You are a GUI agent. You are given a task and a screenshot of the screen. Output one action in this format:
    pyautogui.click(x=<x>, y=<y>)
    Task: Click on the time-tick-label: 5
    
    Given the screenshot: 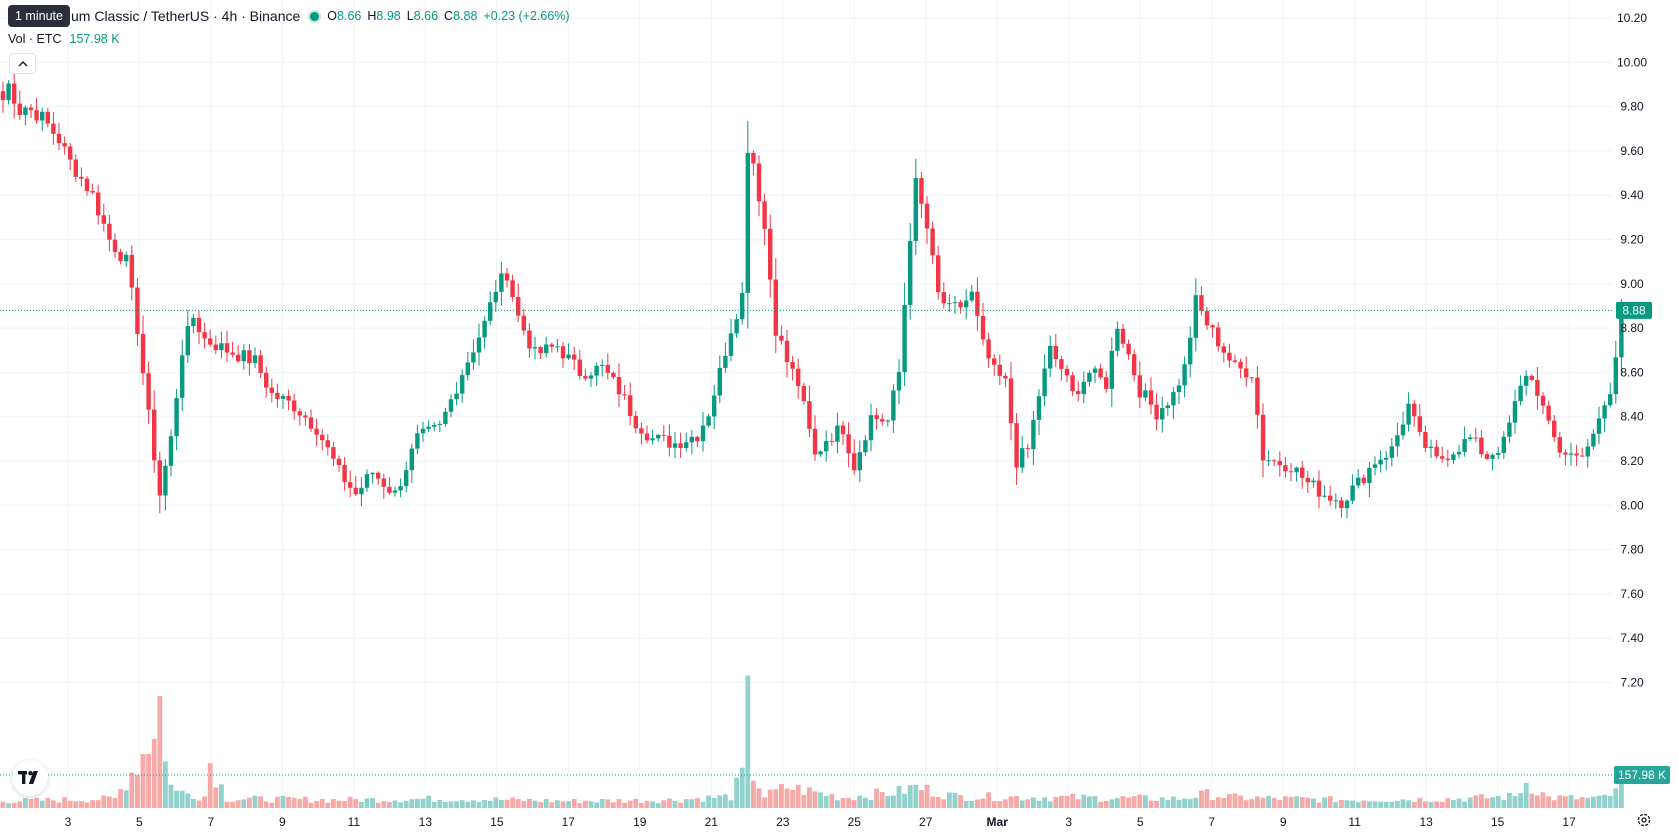 What is the action you would take?
    pyautogui.click(x=139, y=822)
    